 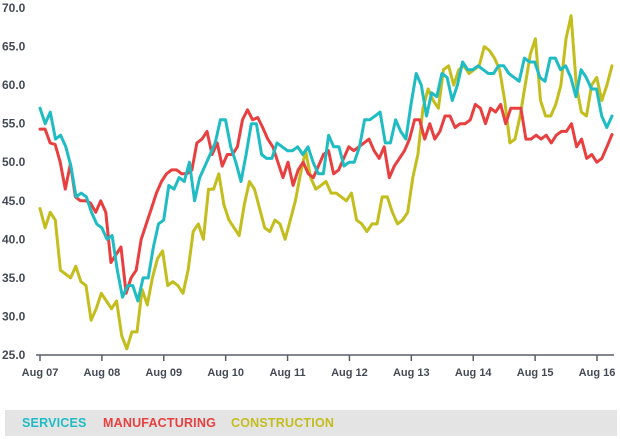 What do you see at coordinates (14, 355) in the screenshot?
I see `y-tick-label: 25.0` at bounding box center [14, 355].